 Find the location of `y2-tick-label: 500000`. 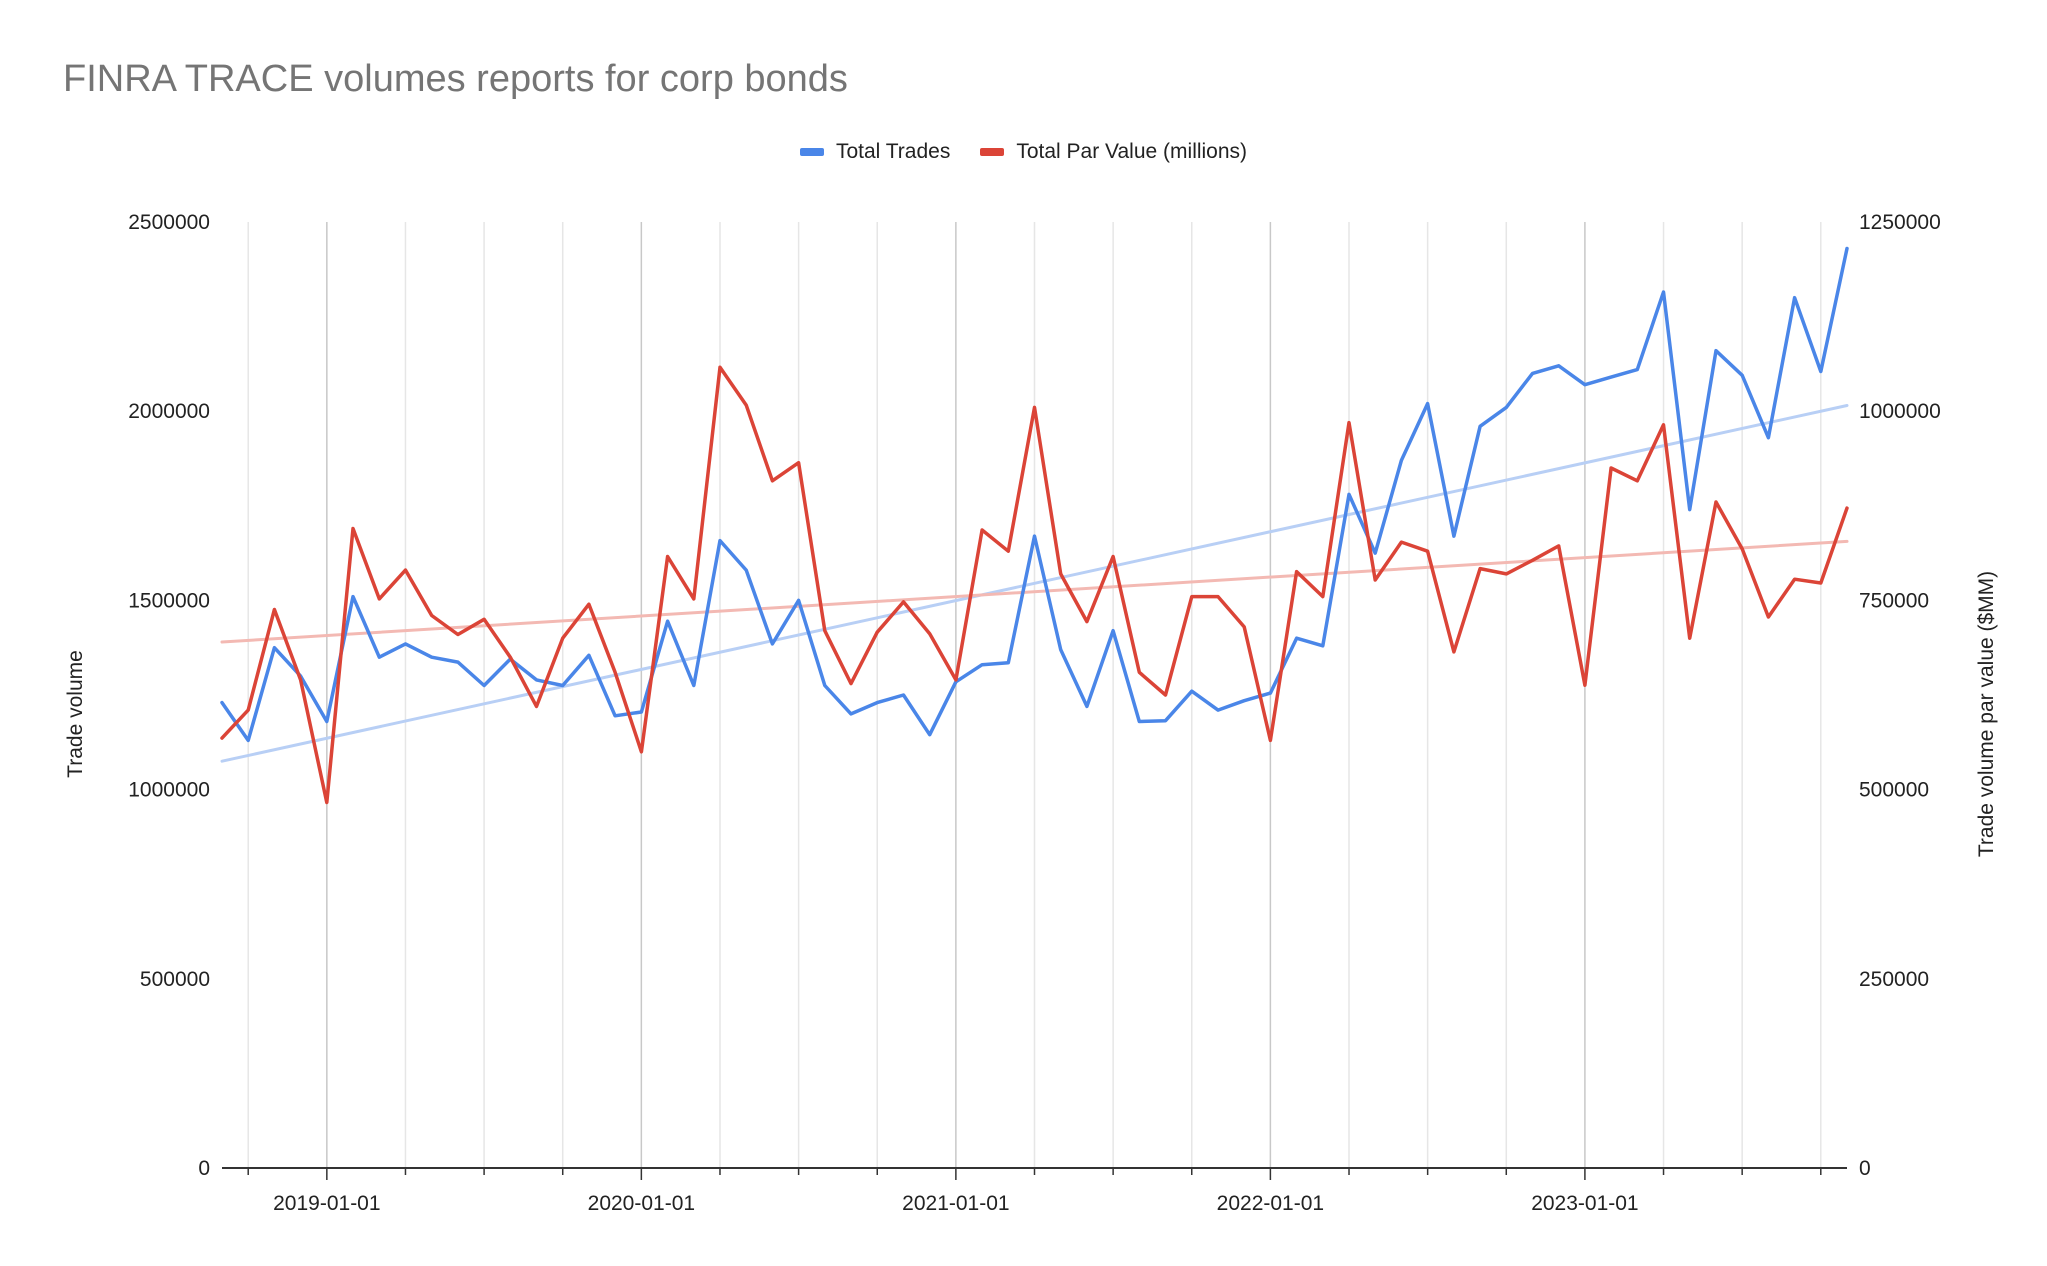

y2-tick-label: 500000 is located at coordinates (1894, 790).